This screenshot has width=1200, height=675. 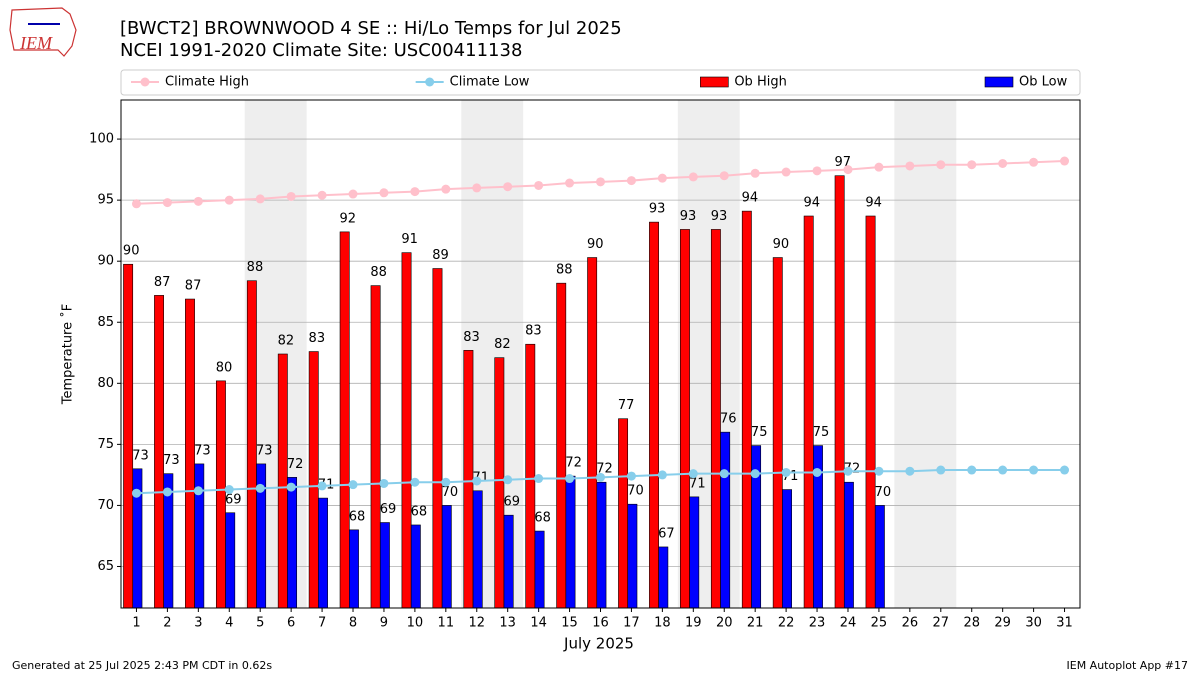 I want to click on y-tick-label: 75, so click(x=105, y=444).